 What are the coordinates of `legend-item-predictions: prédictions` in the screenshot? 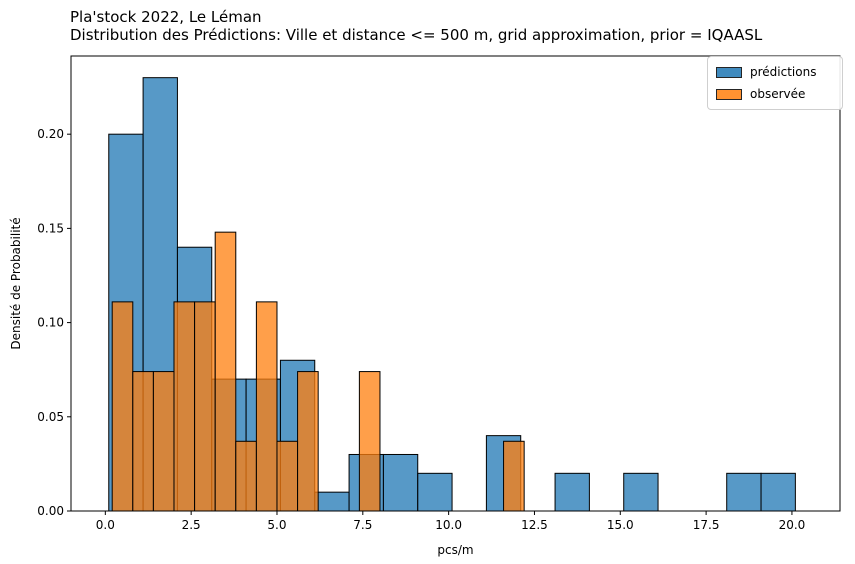 It's located at (775, 72).